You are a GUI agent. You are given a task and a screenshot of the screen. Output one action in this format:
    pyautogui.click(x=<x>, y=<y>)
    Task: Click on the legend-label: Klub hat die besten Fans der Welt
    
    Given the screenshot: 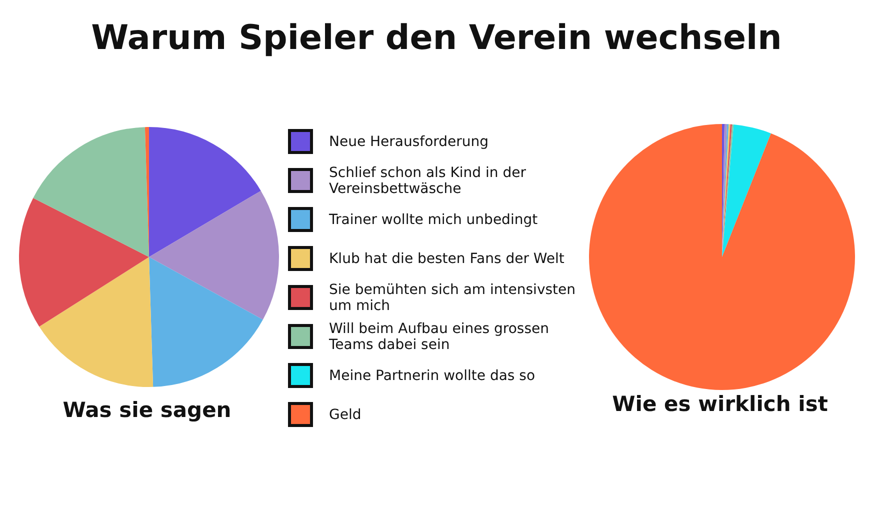 What is the action you would take?
    pyautogui.click(x=446, y=258)
    